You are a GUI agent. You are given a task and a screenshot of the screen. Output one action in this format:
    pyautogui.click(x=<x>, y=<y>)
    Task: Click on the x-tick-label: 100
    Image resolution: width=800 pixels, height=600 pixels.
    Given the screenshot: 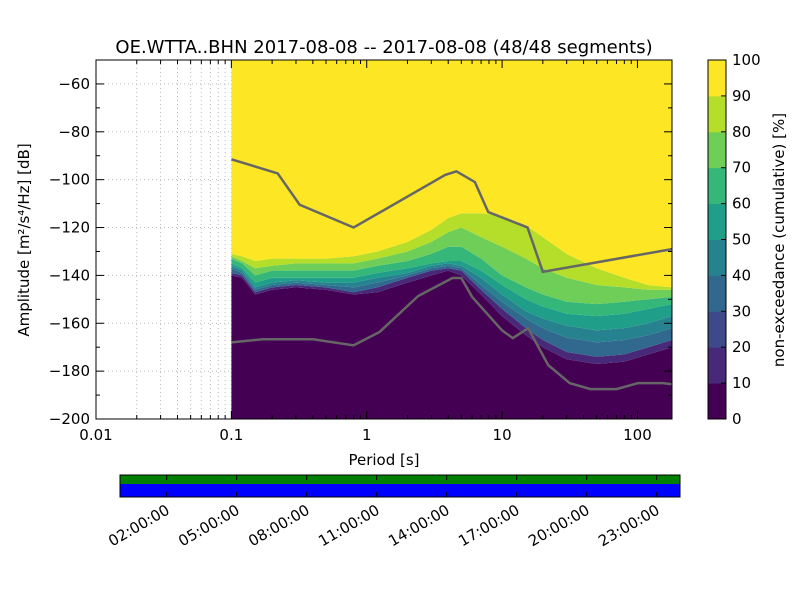 What is the action you would take?
    pyautogui.click(x=637, y=435)
    